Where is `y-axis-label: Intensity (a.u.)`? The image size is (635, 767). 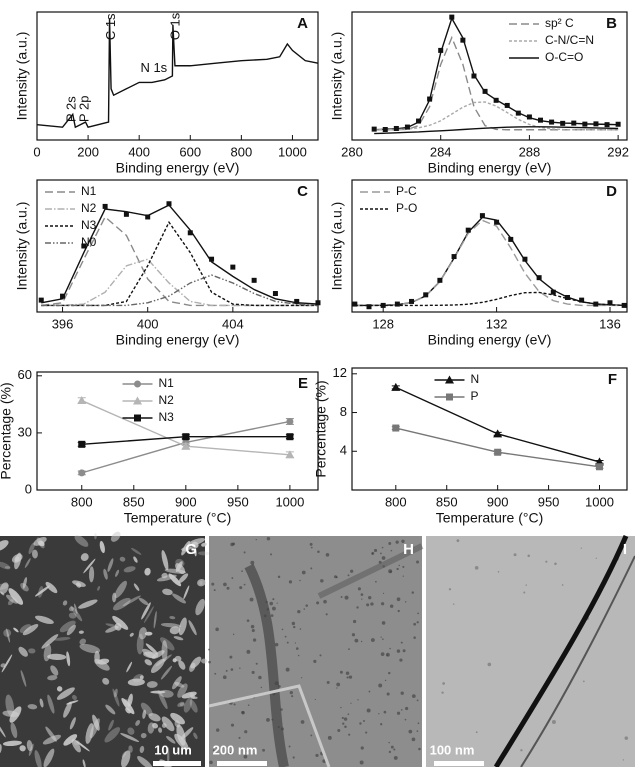 y-axis-label: Intensity (a.u.) is located at coordinates (337, 76).